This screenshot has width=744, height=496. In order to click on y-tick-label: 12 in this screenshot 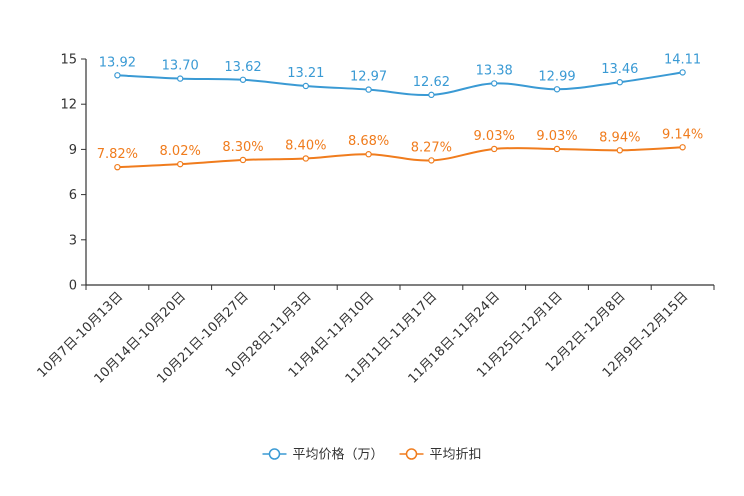, I will do `click(68, 105)`.